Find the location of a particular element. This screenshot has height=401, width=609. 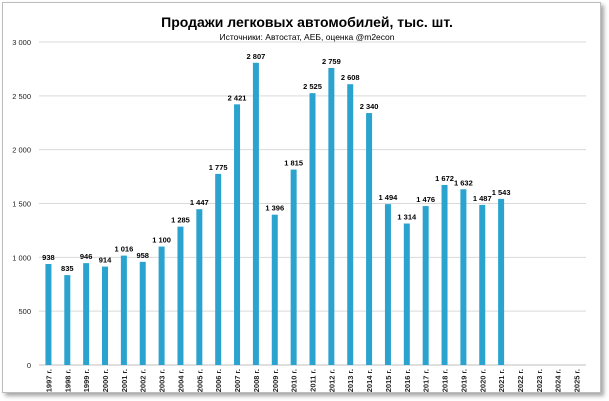

data-label: 1 494 is located at coordinates (389, 197).